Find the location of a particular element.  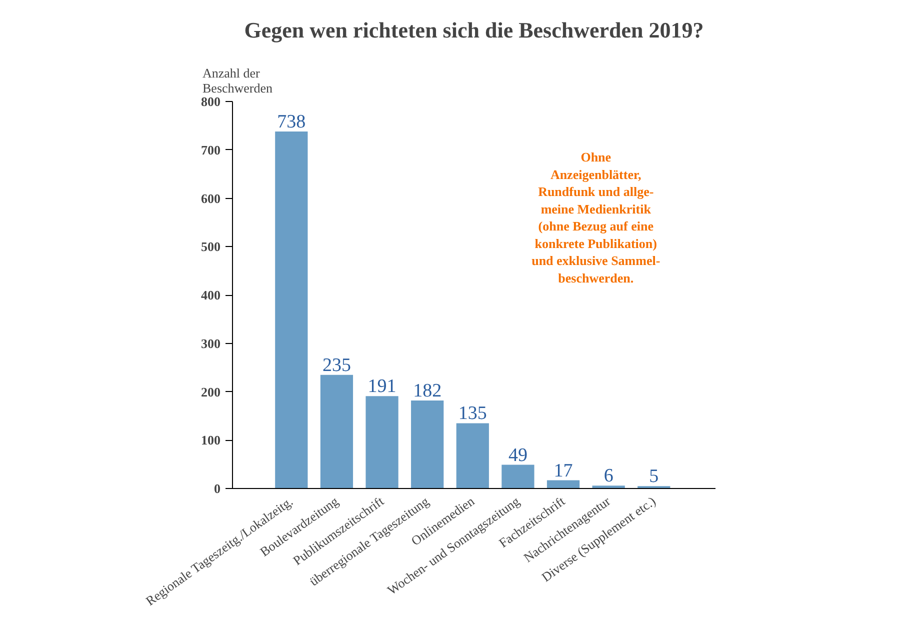

data-label: 6 is located at coordinates (609, 476).